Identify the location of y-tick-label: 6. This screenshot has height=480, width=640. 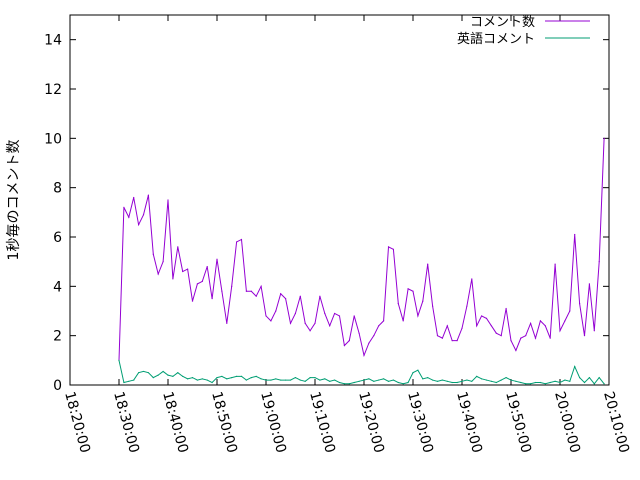
(57, 238).